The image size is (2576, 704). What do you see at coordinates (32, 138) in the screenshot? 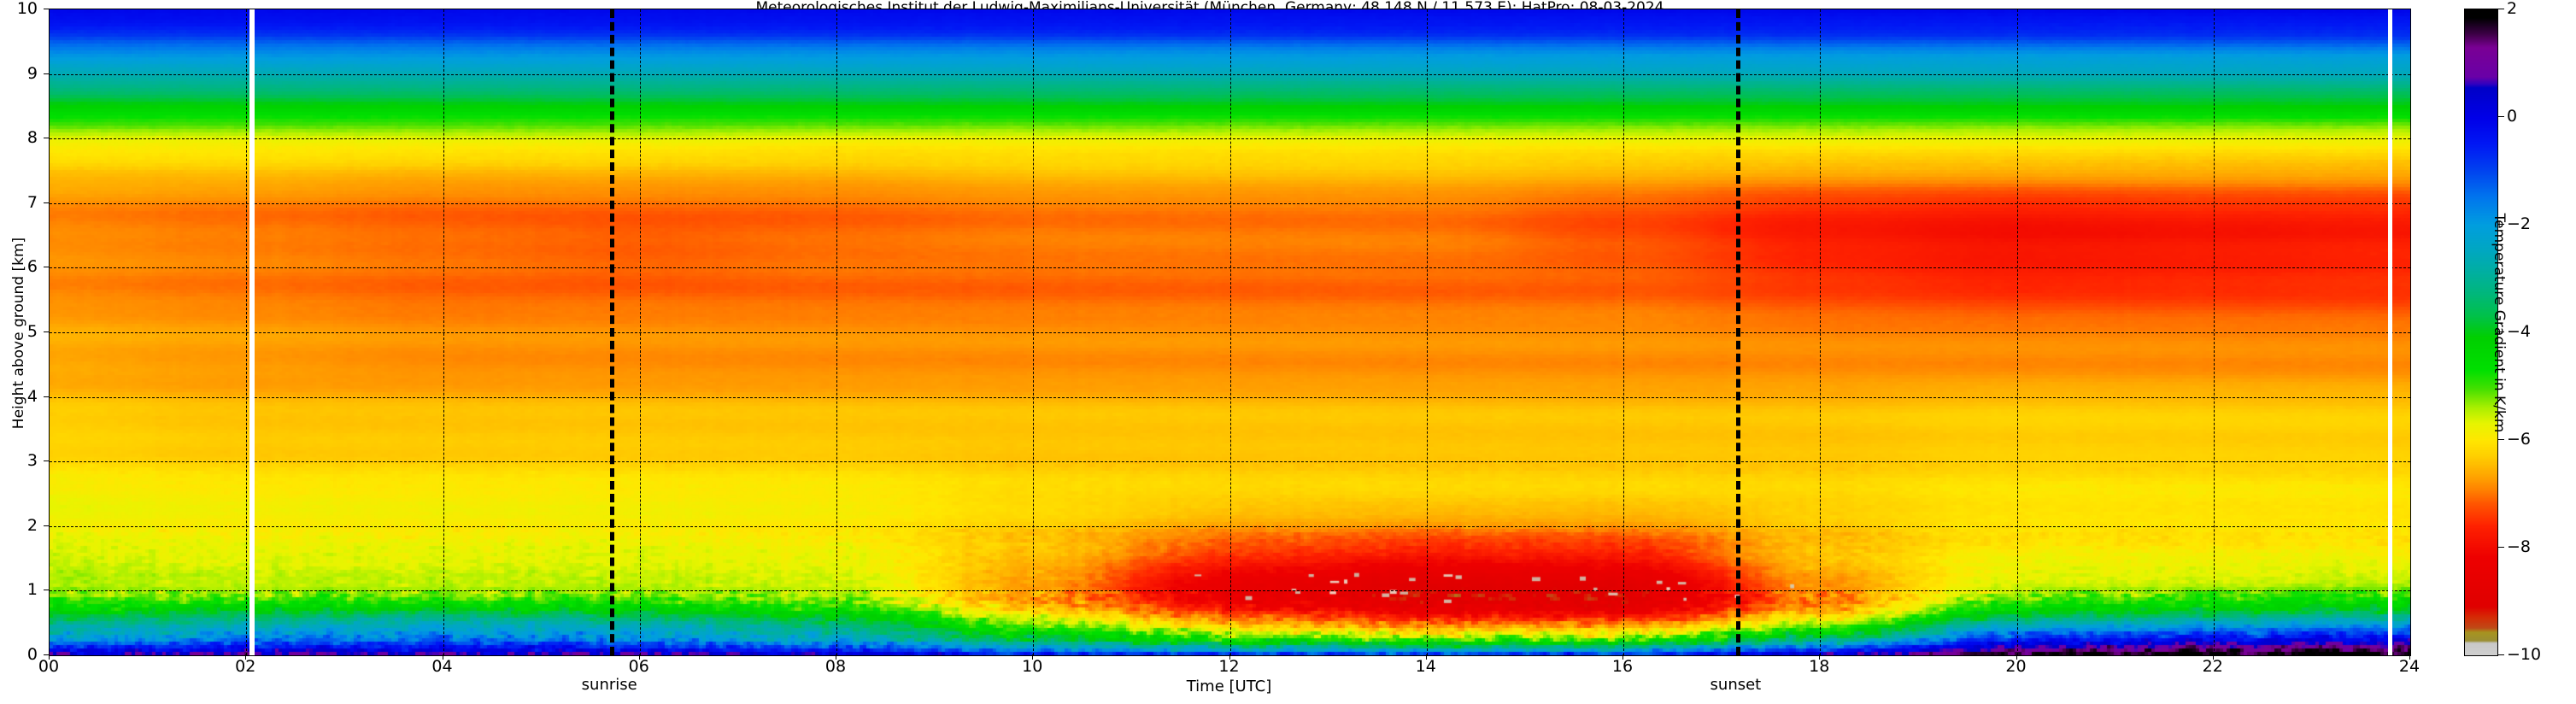
I see `y-tick-label-8: 8` at bounding box center [32, 138].